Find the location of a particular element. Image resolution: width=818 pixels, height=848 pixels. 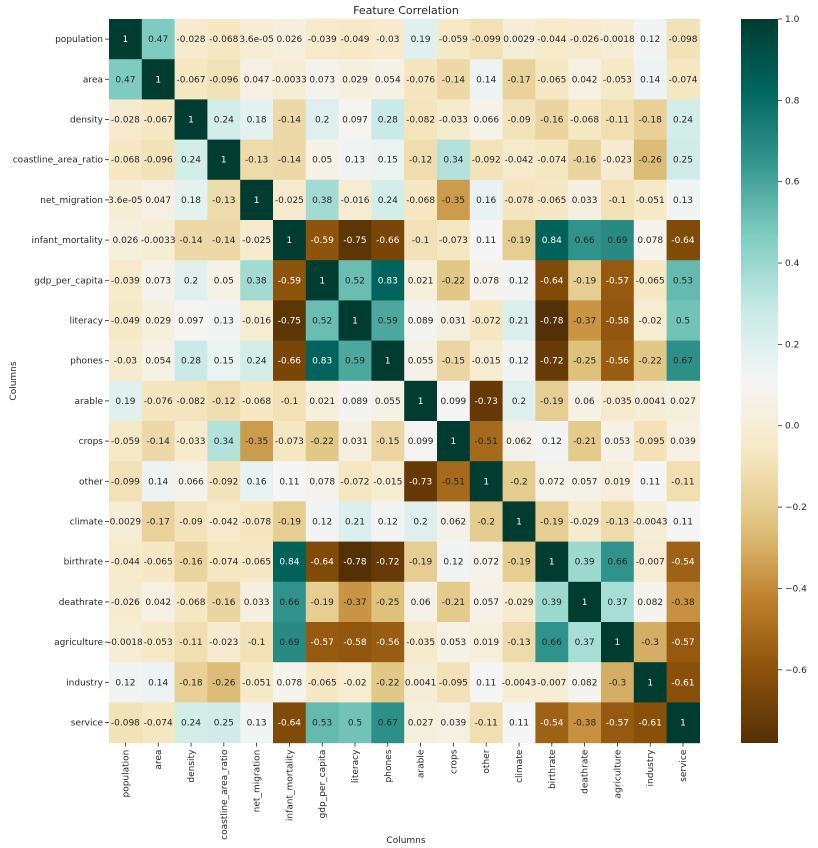

cell-value-label: 0.033 is located at coordinates (585, 201).